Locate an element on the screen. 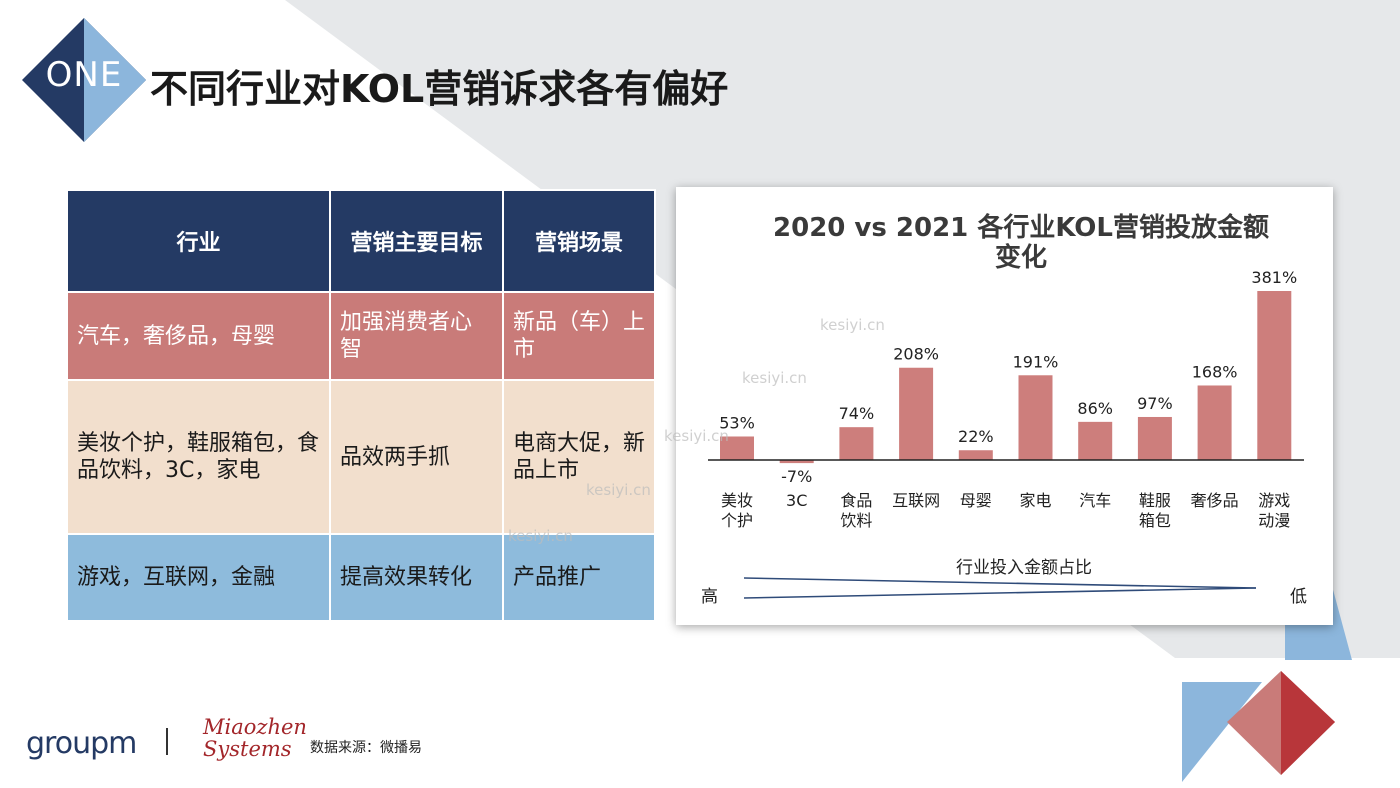 The width and height of the screenshot is (1400, 788). category-label: 饮料 is located at coordinates (856, 520).